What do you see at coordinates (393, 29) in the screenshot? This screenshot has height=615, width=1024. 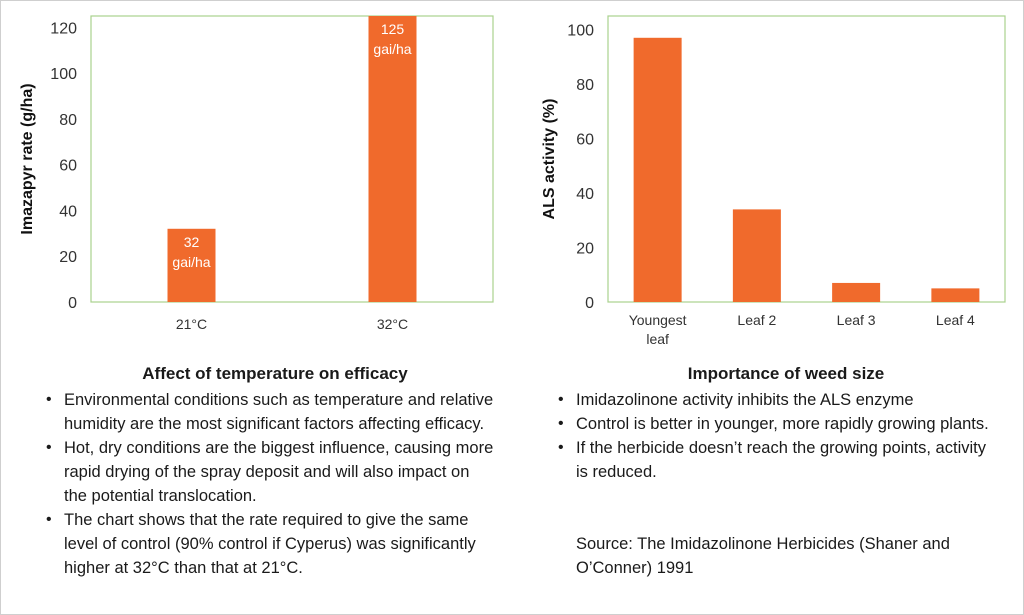 I see `data-label: 125` at bounding box center [393, 29].